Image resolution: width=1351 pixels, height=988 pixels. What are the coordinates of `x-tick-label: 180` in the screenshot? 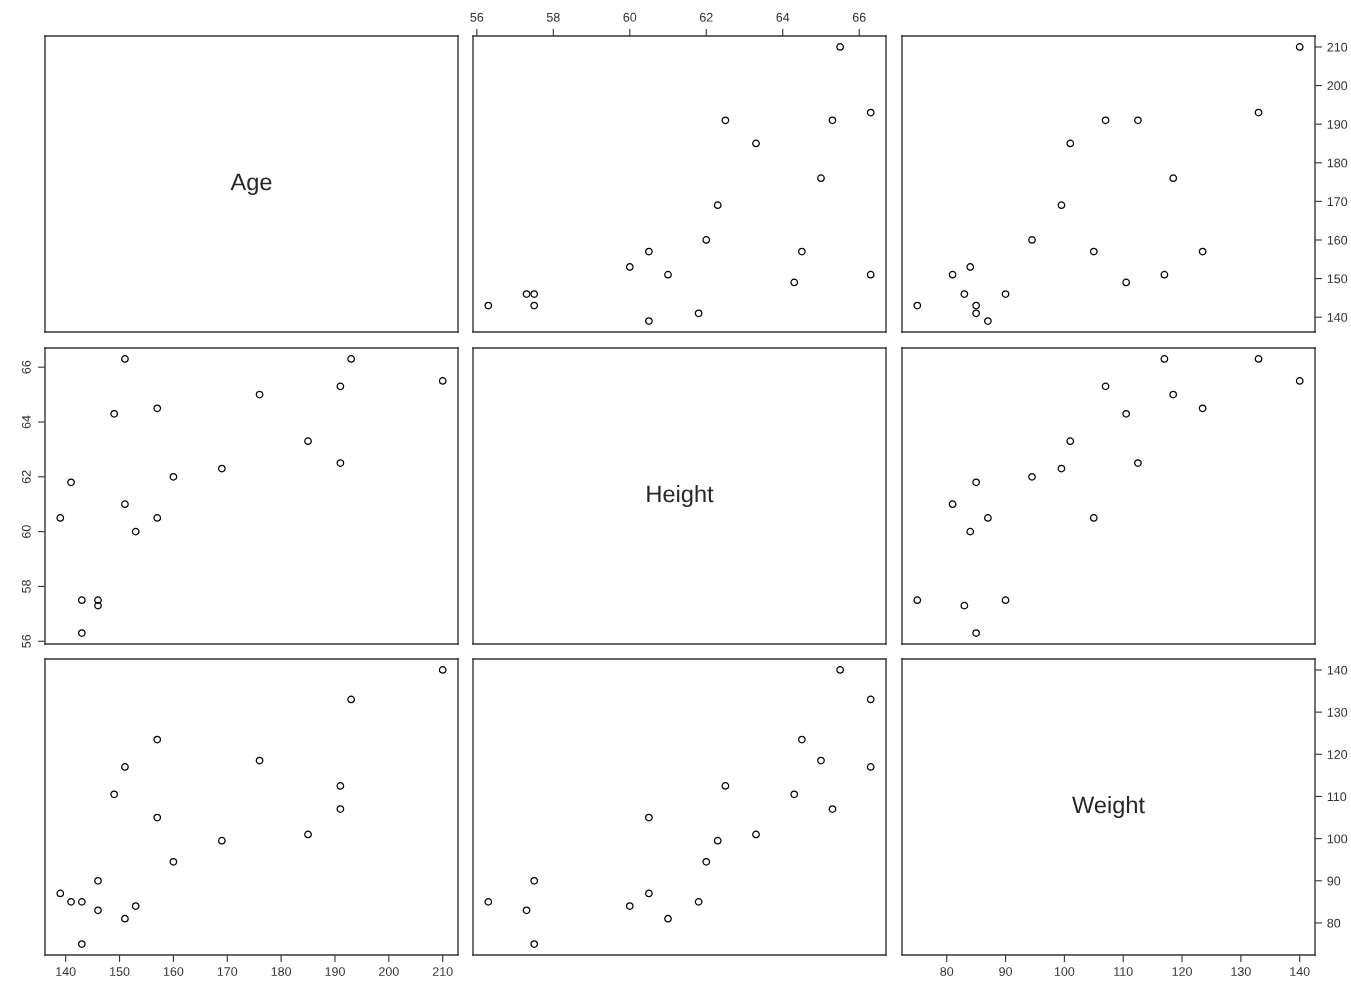 It's located at (281, 971).